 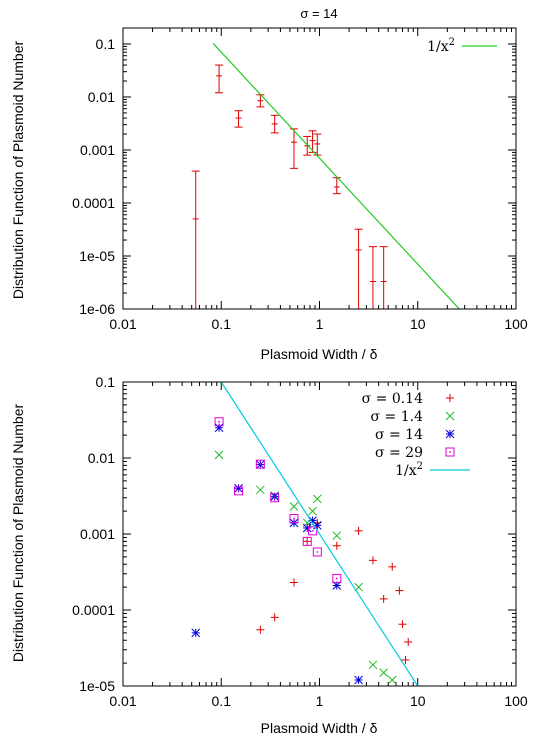 What do you see at coordinates (97, 309) in the screenshot?
I see `y-tick-label: 1e-06` at bounding box center [97, 309].